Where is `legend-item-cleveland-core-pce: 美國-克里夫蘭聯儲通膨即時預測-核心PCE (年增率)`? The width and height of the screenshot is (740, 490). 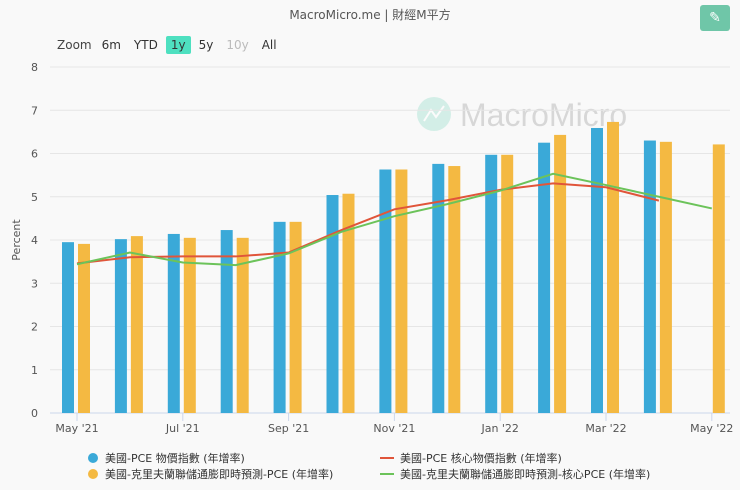 legend-item-cleveland-core-pce: 美國-克里夫蘭聯儲通膨即時預測-核心PCE (年增率) is located at coordinates (515, 474).